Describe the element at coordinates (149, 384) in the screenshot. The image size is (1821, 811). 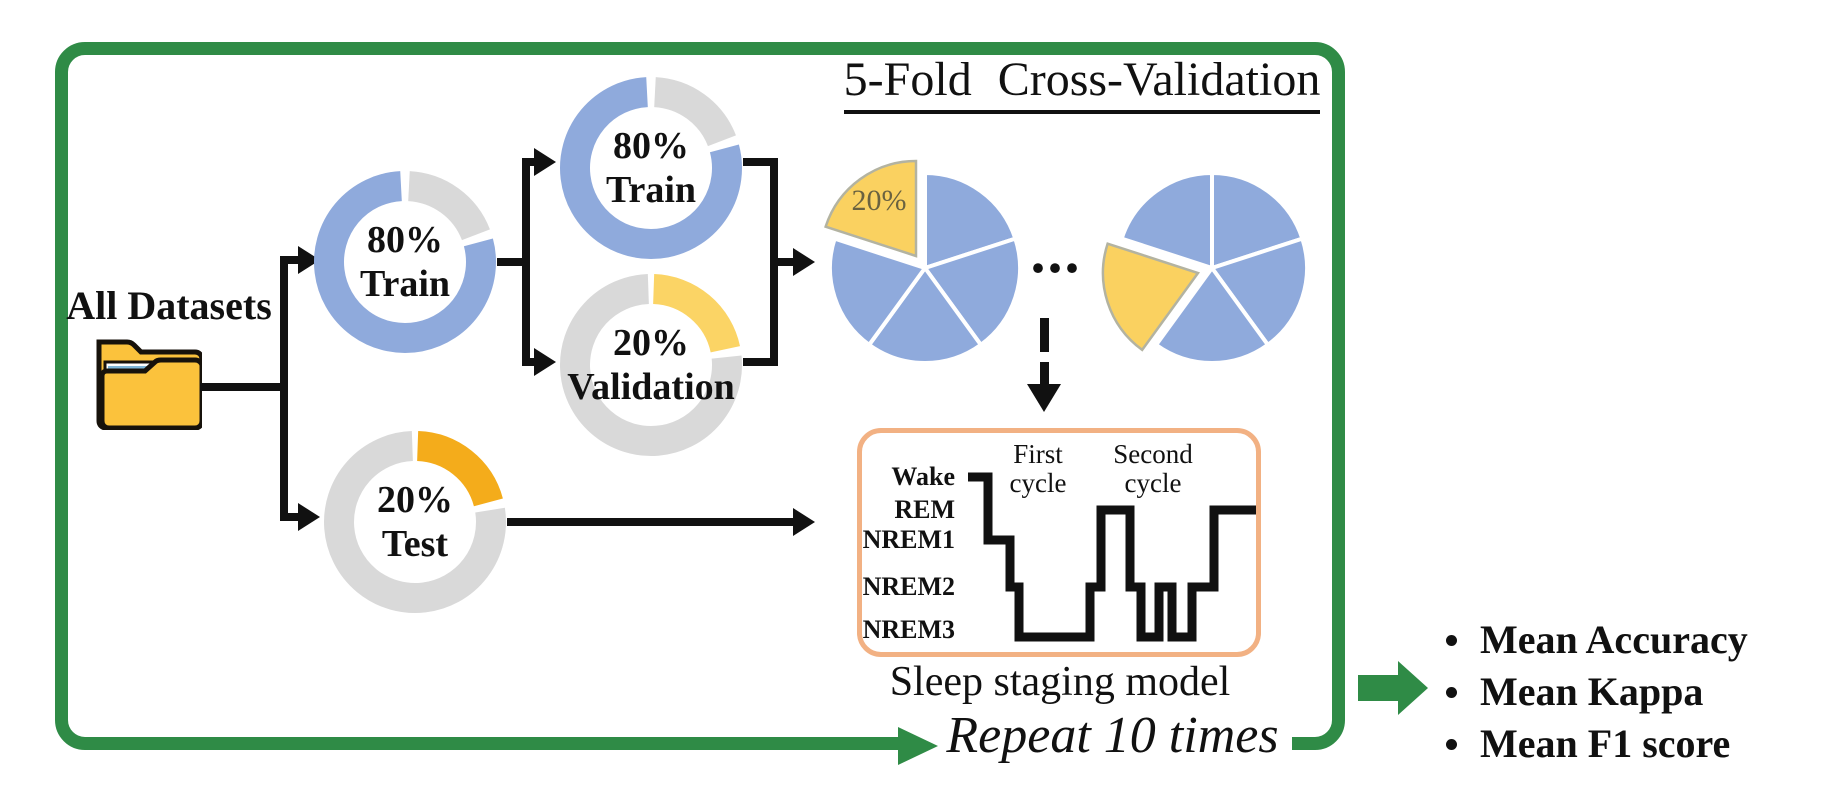
I see `folder-icon` at that location.